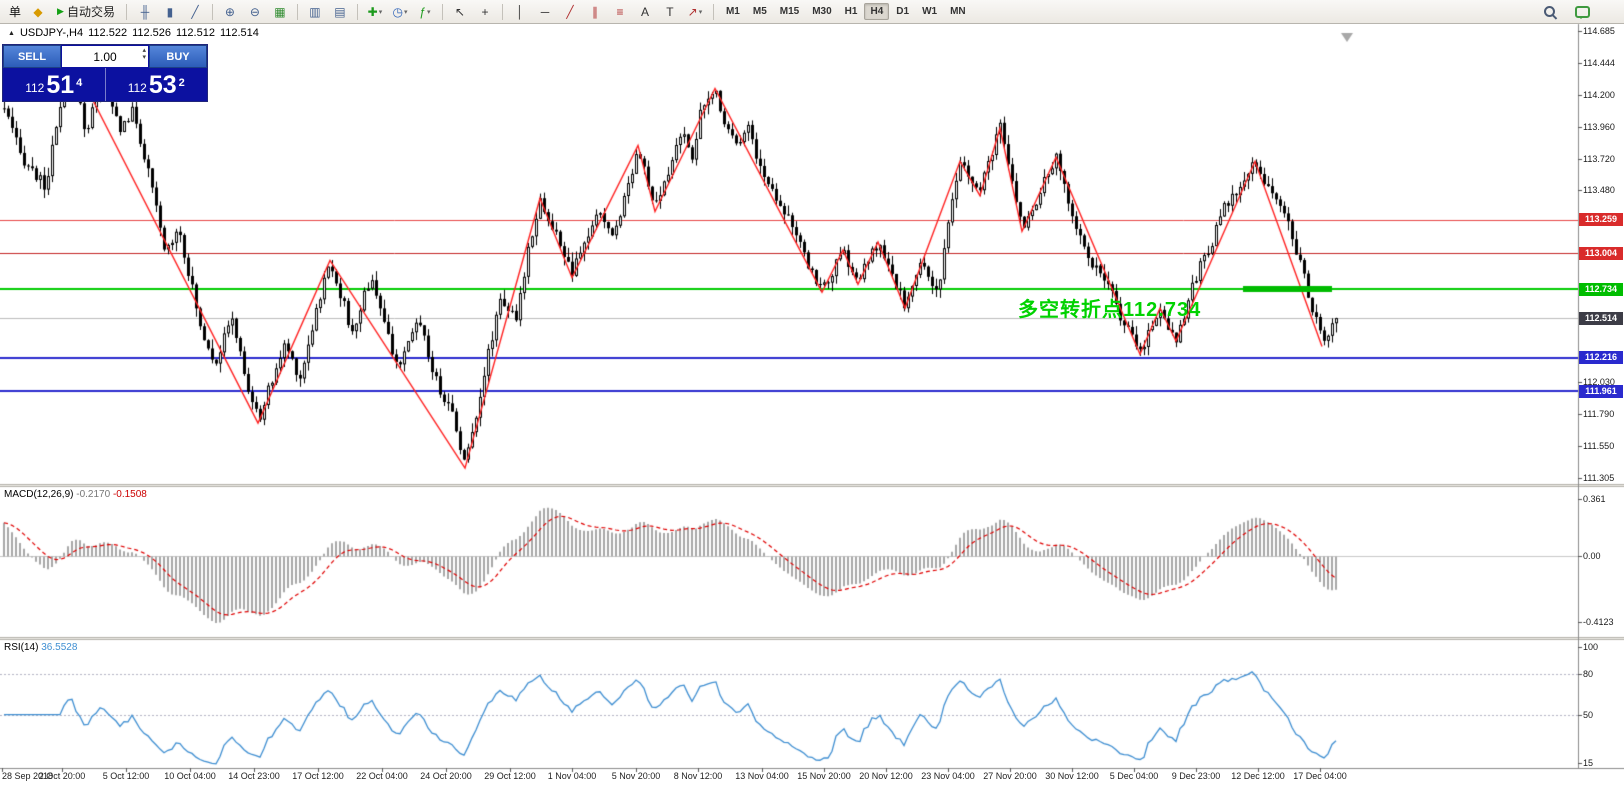 The image size is (1624, 812). What do you see at coordinates (485, 12) in the screenshot?
I see `crosshair-icon: +` at bounding box center [485, 12].